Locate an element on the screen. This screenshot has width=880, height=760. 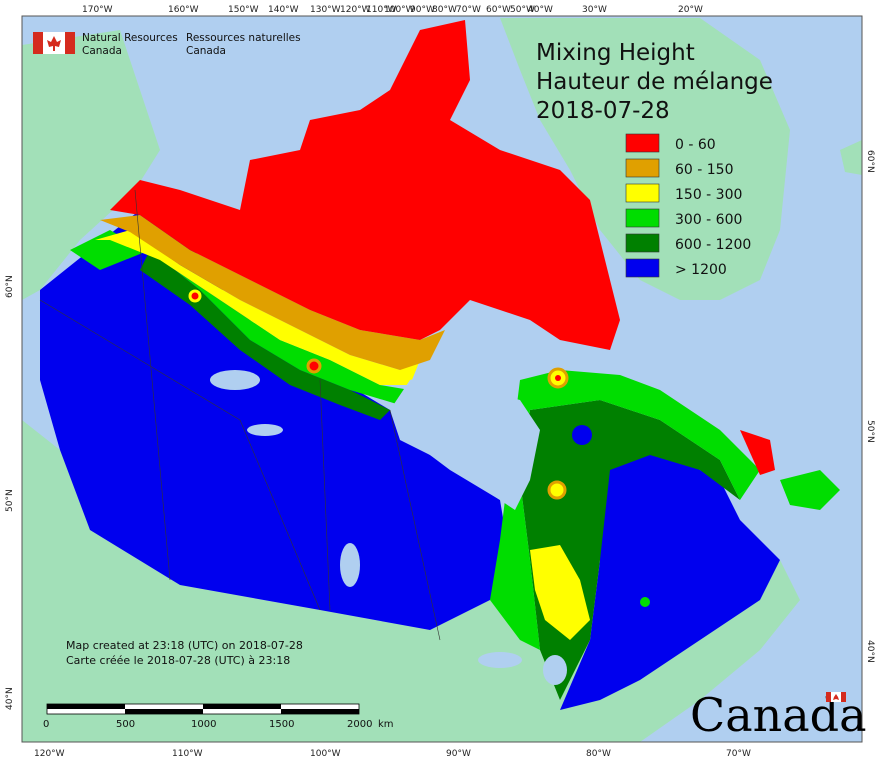
alaska-land is located at coordinates (91, 165).